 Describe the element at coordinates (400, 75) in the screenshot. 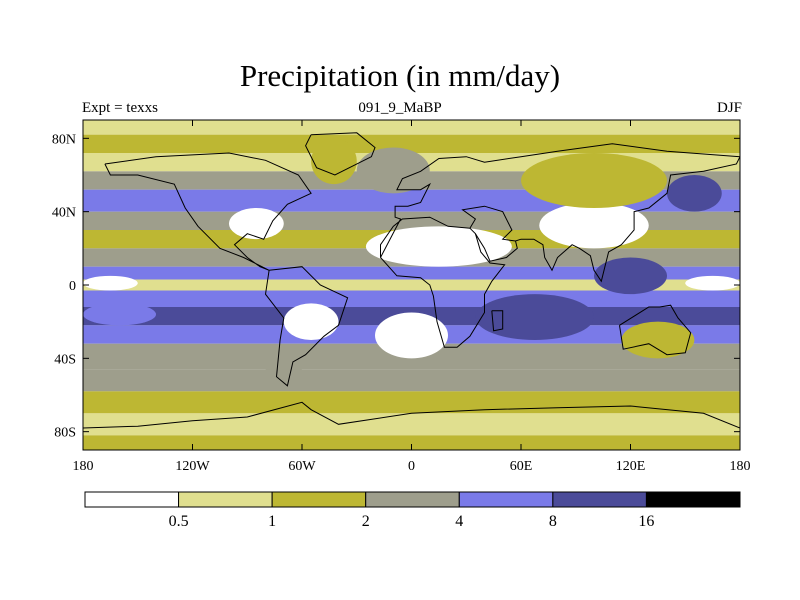

I see `chart-title: Precipitation (in mm/day)` at that location.